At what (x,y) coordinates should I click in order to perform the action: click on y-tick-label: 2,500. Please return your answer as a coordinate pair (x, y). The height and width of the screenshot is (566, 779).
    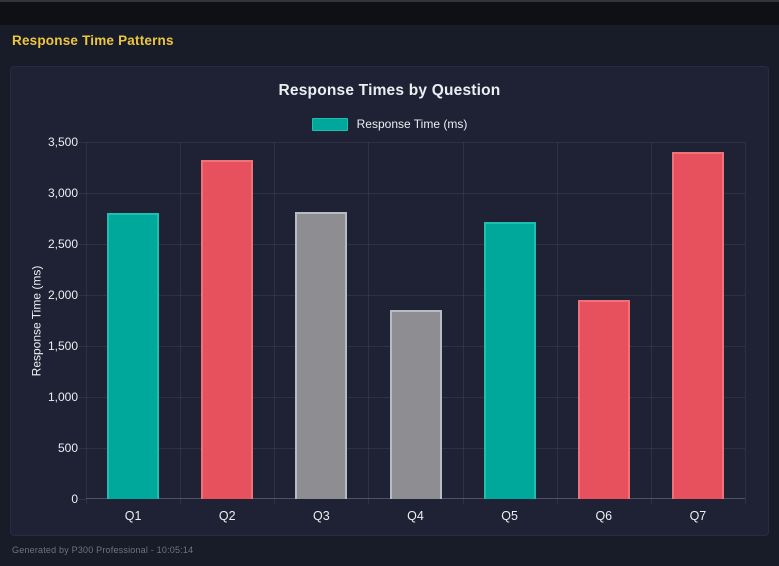
    Looking at the image, I should click on (62, 243).